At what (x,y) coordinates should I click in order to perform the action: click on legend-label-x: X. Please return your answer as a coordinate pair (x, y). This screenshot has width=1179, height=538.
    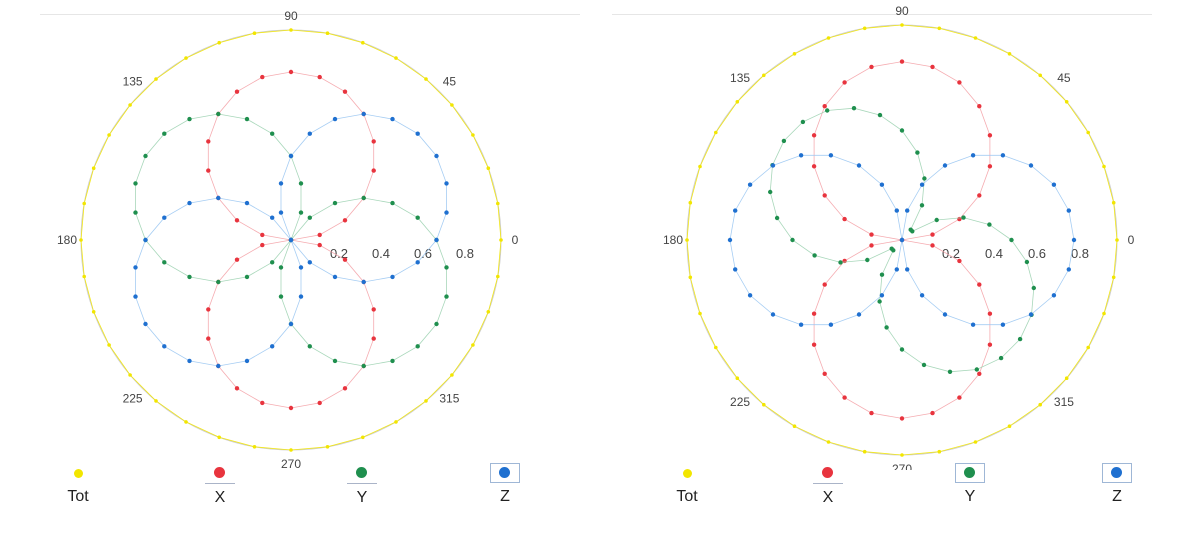
    Looking at the image, I should click on (220, 497).